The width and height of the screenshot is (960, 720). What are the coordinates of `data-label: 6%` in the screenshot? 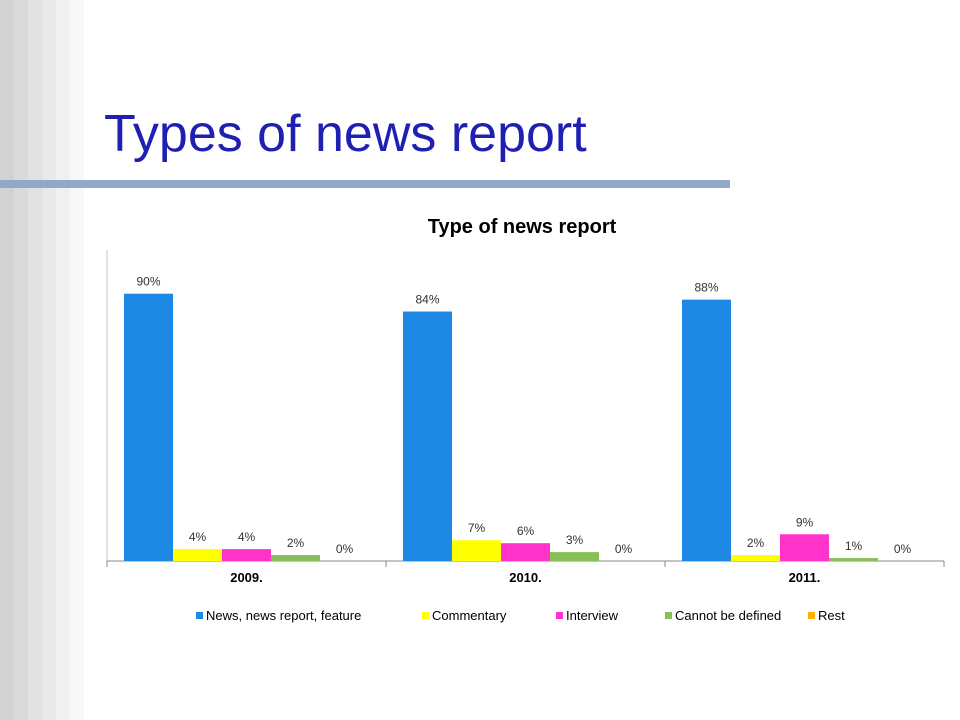 It's located at (526, 531).